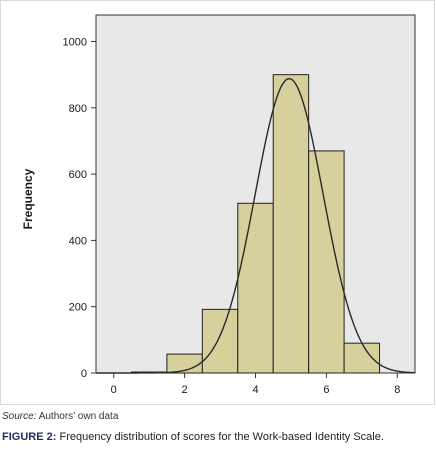  What do you see at coordinates (78, 175) in the screenshot?
I see `y-tick-label: 600` at bounding box center [78, 175].